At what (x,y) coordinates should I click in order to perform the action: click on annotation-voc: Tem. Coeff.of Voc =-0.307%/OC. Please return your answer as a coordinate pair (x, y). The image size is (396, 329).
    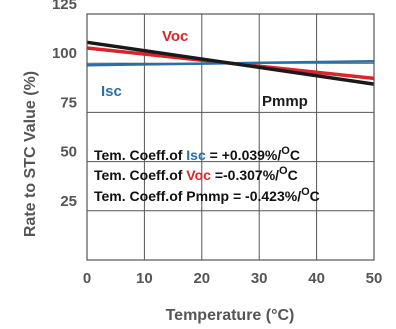
    Looking at the image, I should click on (196, 174).